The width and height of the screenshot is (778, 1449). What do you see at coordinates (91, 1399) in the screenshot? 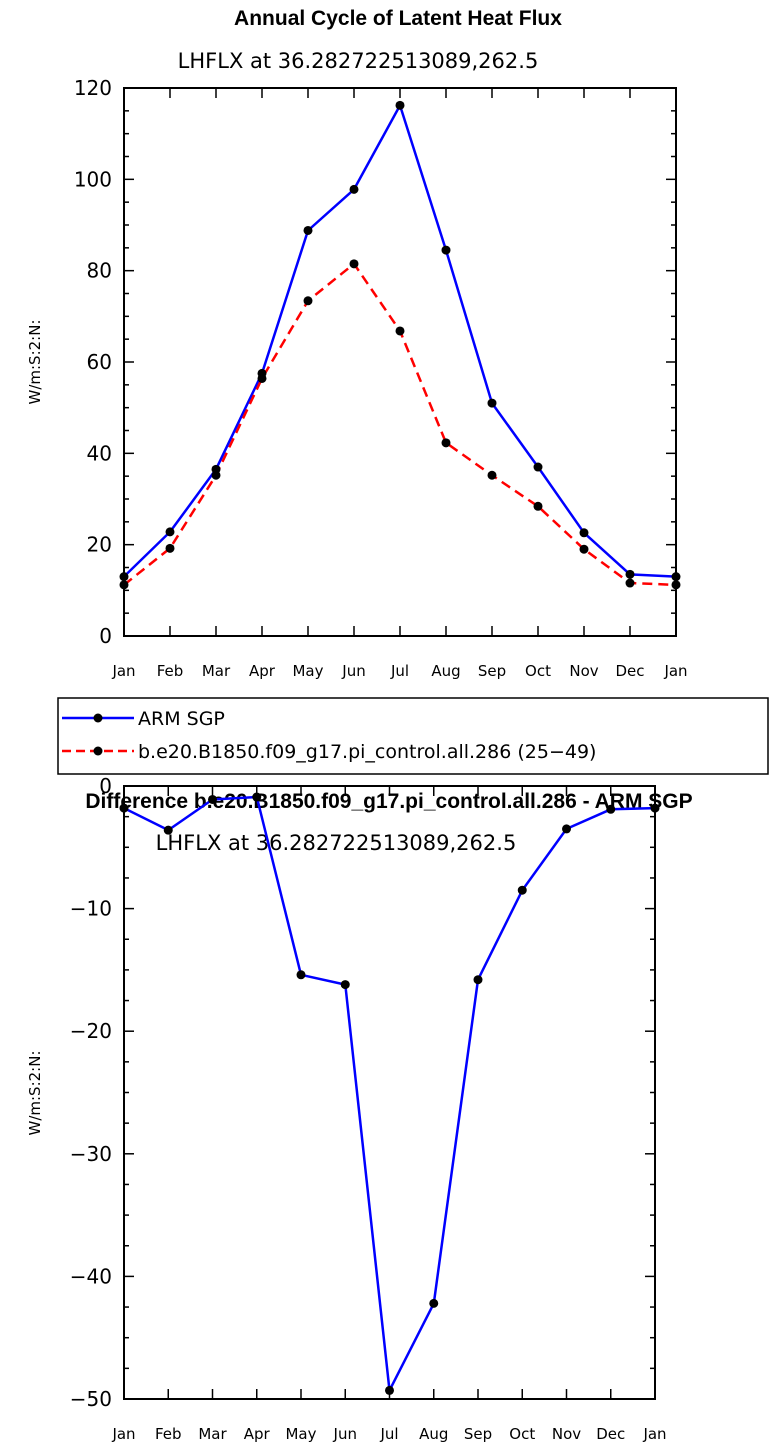
I see `y-tick-label: −50` at bounding box center [91, 1399].